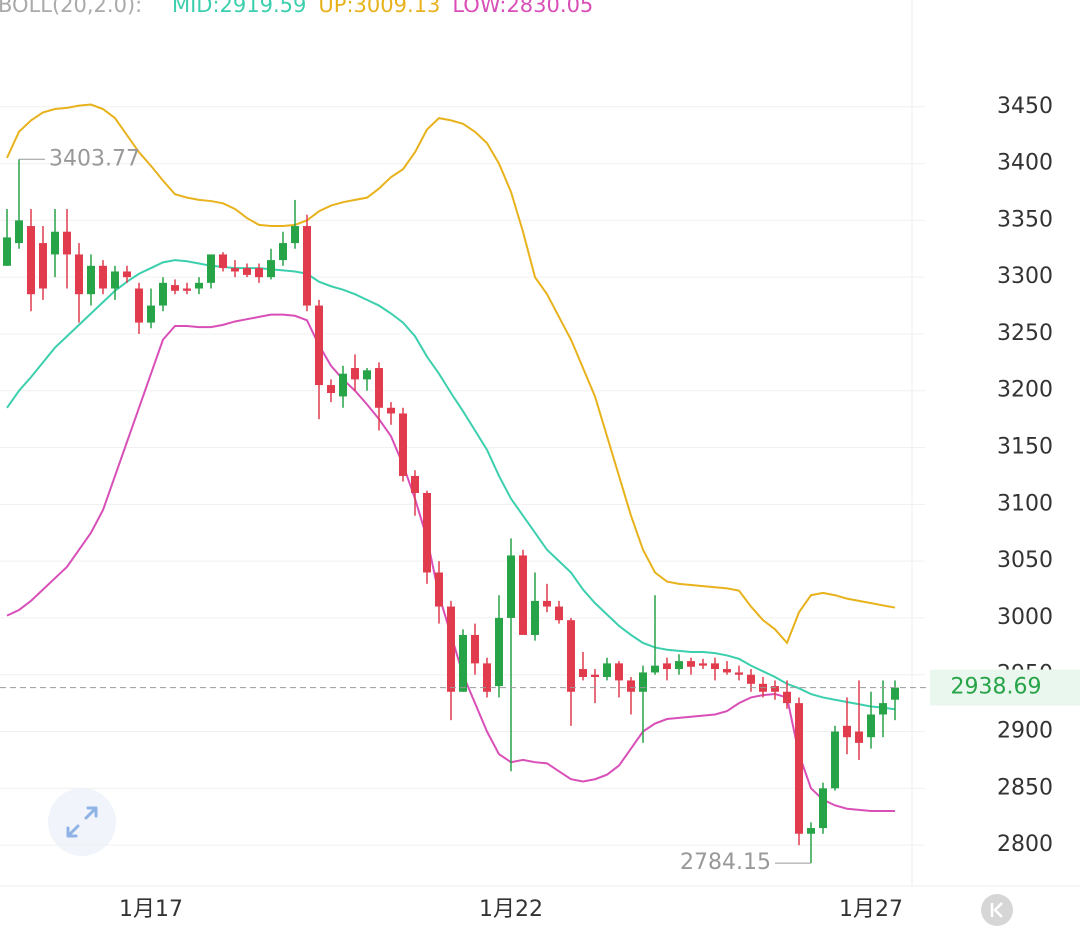  I want to click on expand-button, so click(82, 822).